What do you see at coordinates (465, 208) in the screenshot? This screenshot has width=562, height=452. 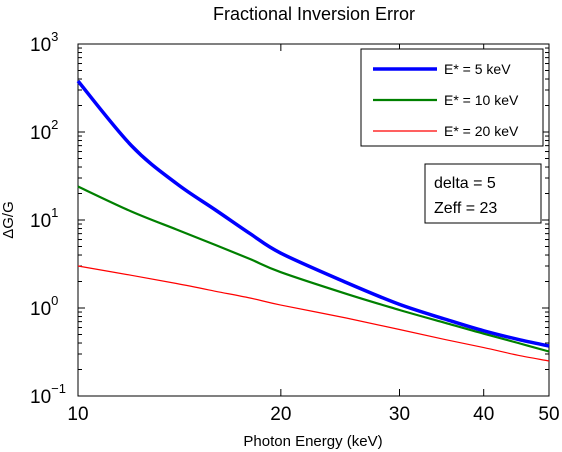 I see `annotation-zeff: Zeff = 23` at bounding box center [465, 208].